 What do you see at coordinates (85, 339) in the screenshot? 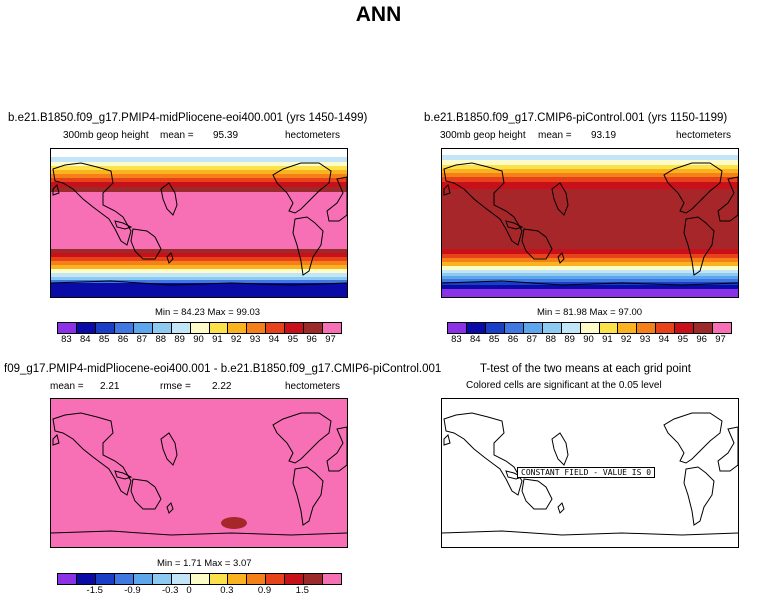
I see `colorbar-tick-label: 84` at bounding box center [85, 339].